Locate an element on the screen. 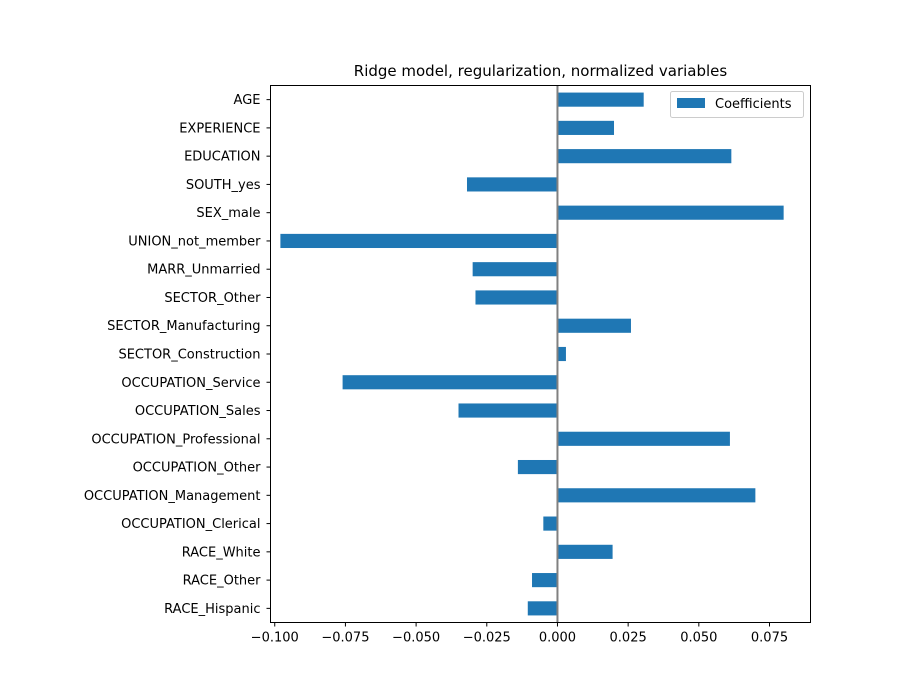 This screenshot has width=900, height=700. bar-race-other is located at coordinates (545, 580).